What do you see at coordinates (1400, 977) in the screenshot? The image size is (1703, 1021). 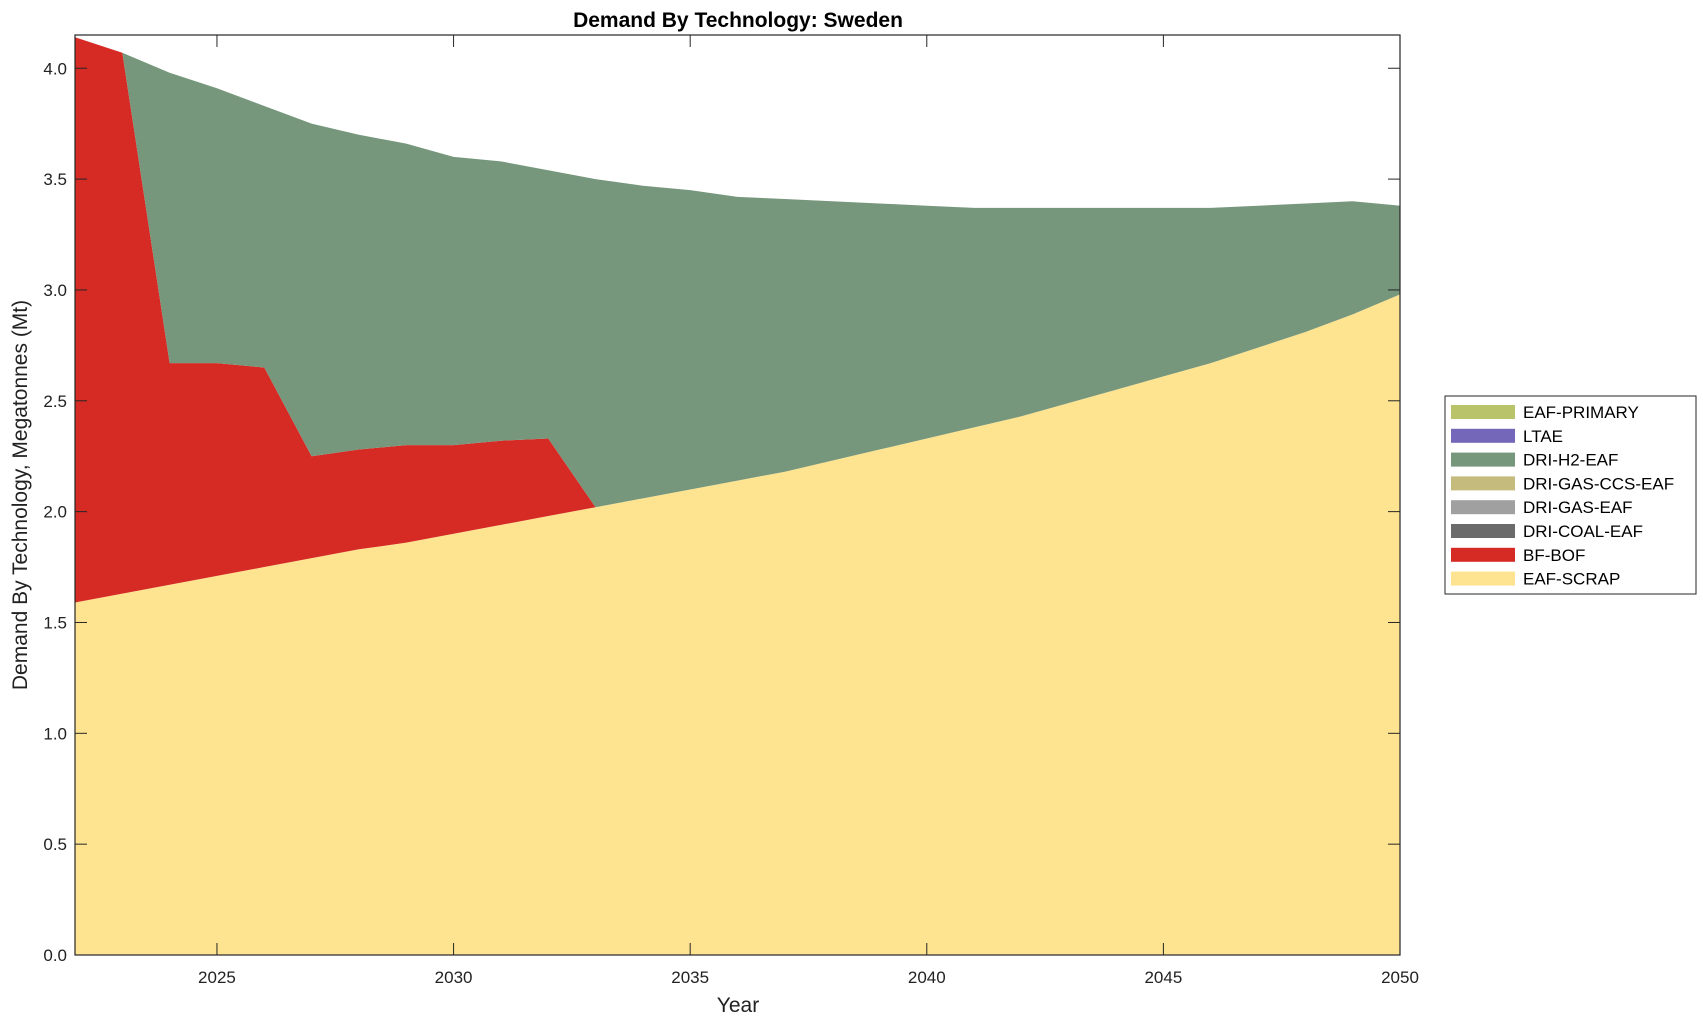 I see `x-tick-label: 2050` at bounding box center [1400, 977].